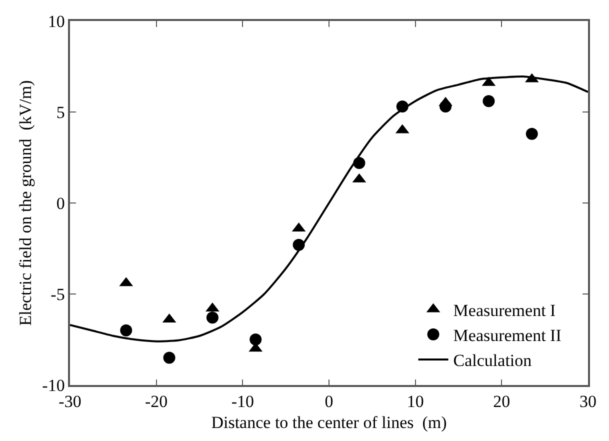  I want to click on x-tick-label: 0, so click(329, 402).